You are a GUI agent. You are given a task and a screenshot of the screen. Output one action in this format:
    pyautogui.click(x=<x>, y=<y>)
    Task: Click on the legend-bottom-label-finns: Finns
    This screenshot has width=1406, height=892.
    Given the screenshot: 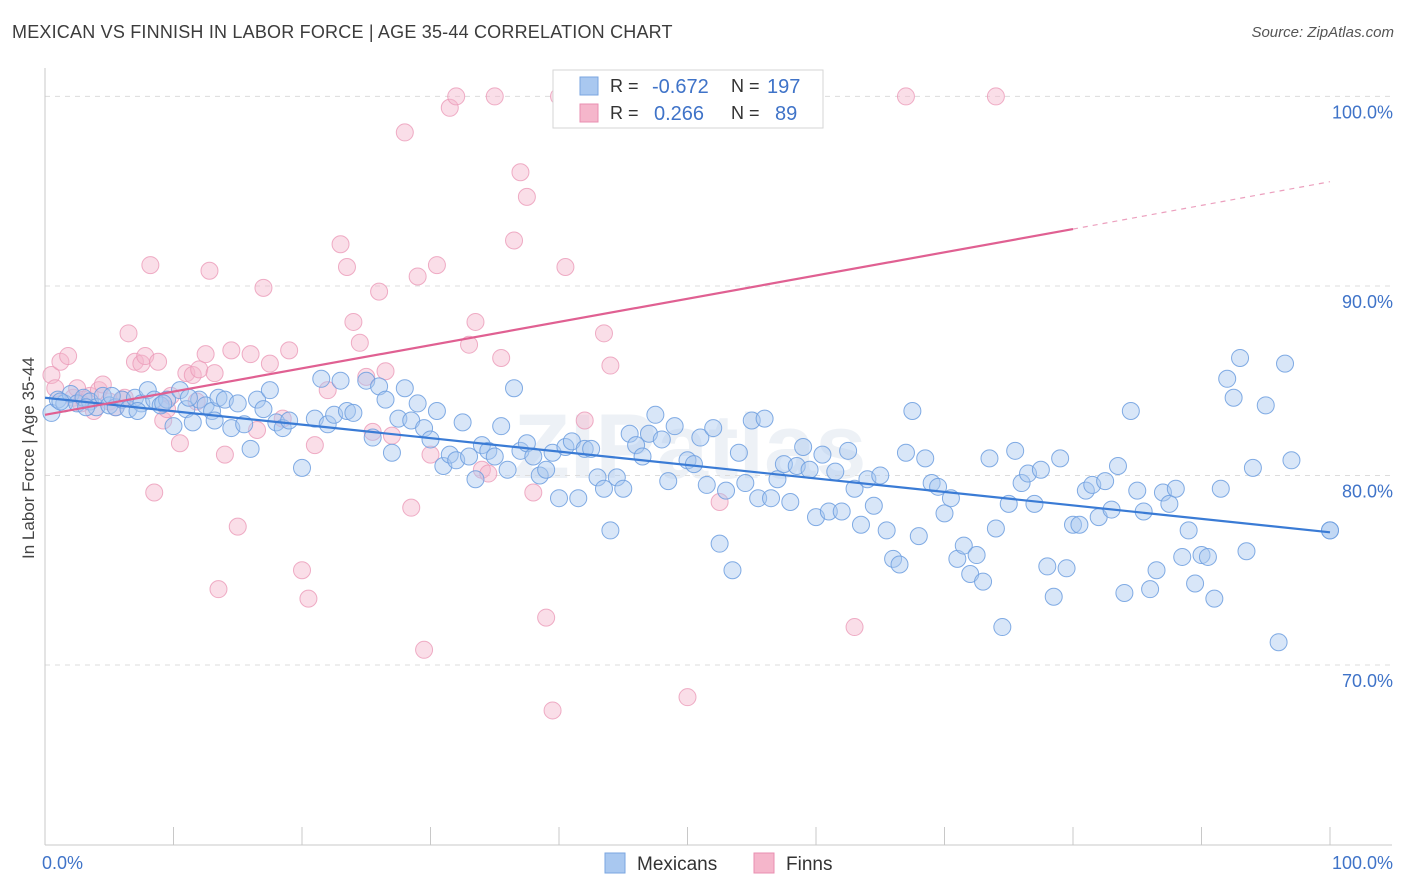 What is the action you would take?
    pyautogui.click(x=809, y=864)
    